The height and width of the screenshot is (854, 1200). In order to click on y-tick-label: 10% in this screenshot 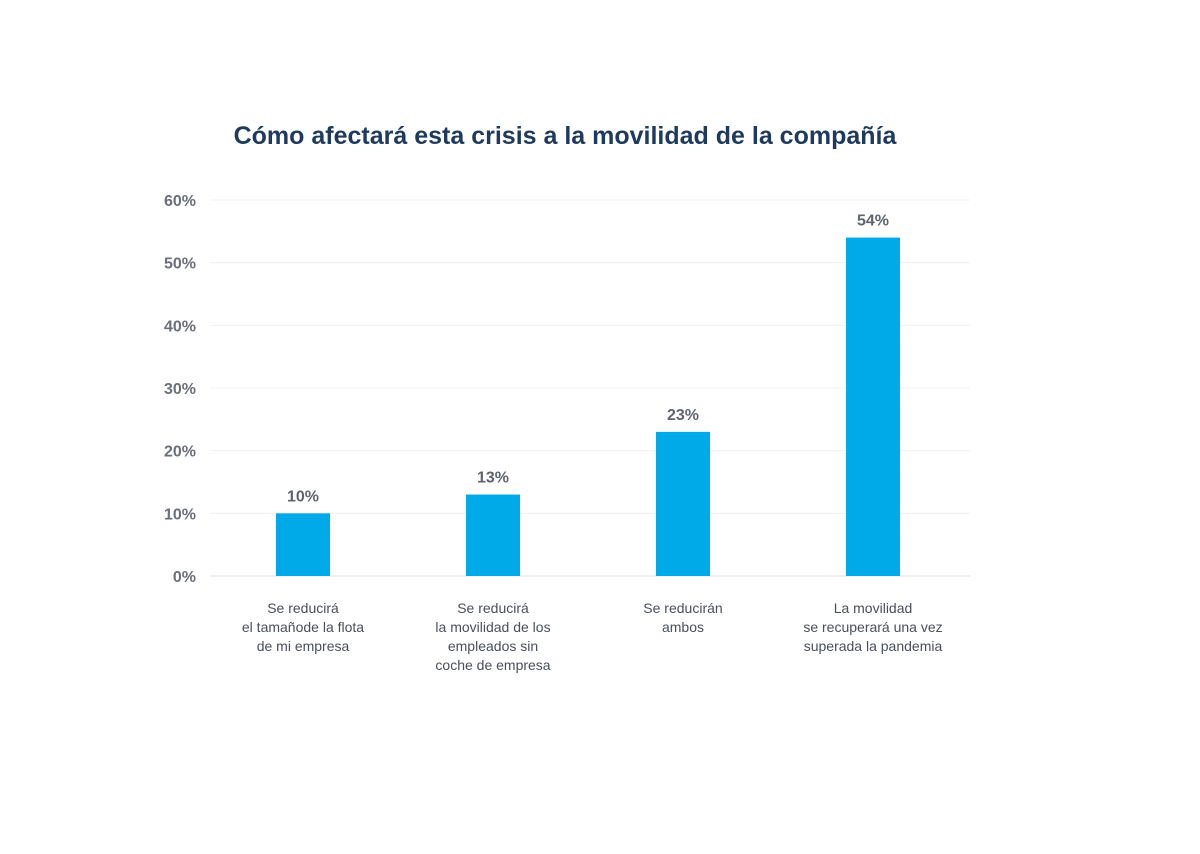, I will do `click(180, 514)`.